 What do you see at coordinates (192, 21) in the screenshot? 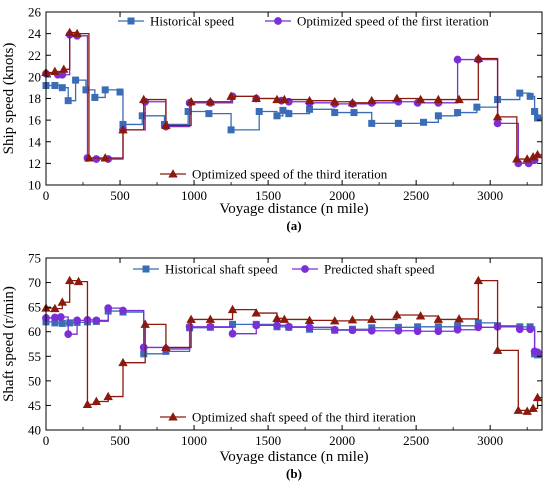
I see `legend-label: Historical speed` at bounding box center [192, 21].